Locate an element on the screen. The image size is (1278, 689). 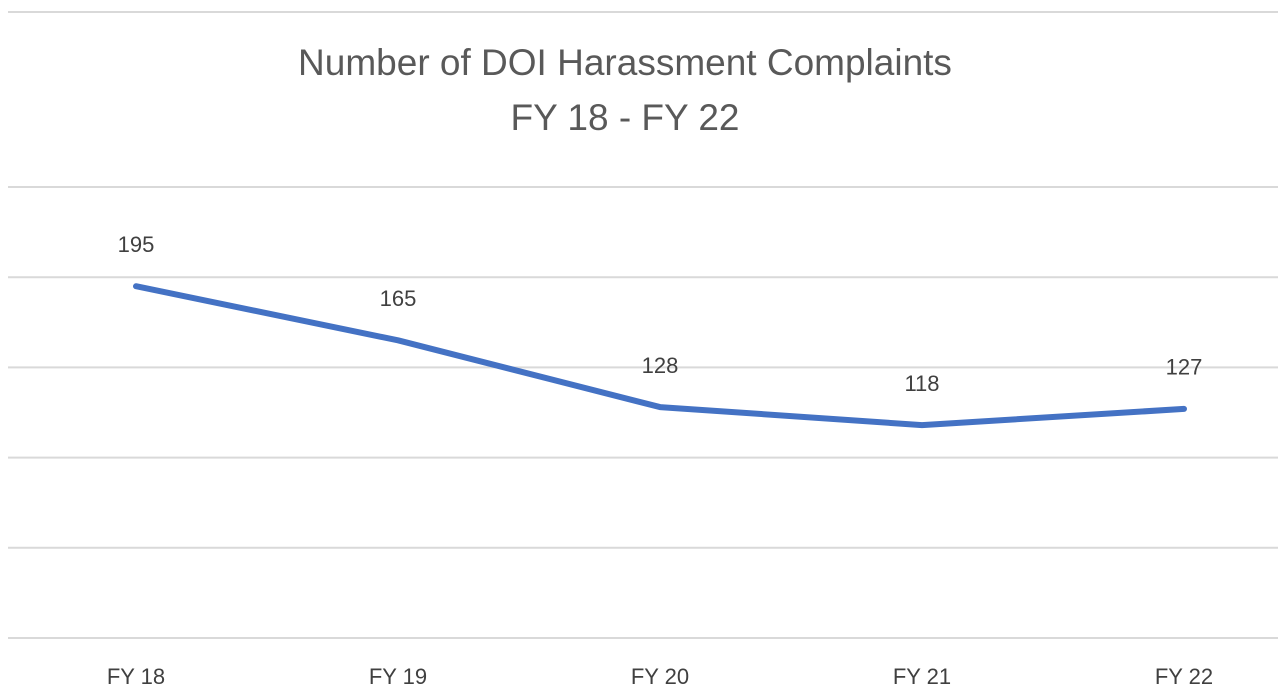
data-label: 195 is located at coordinates (136, 244).